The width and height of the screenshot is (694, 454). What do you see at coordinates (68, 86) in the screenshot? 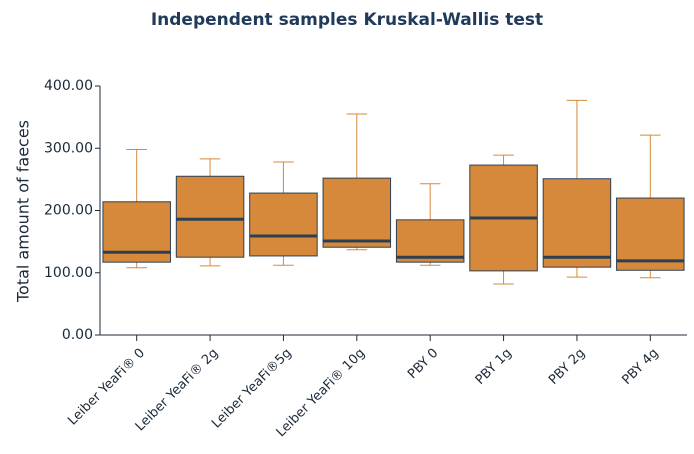
I see `y-tick-label: 400.00` at bounding box center [68, 86].